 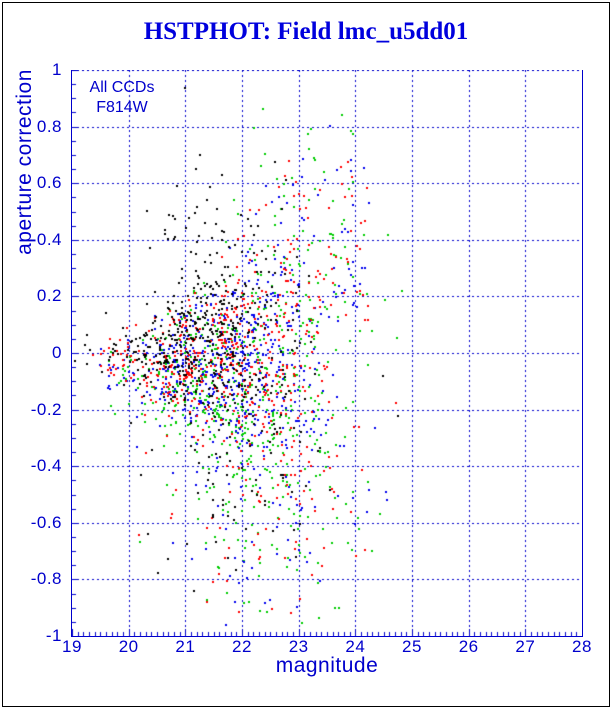 I want to click on y-tick-label: -0.2, so click(x=46, y=409).